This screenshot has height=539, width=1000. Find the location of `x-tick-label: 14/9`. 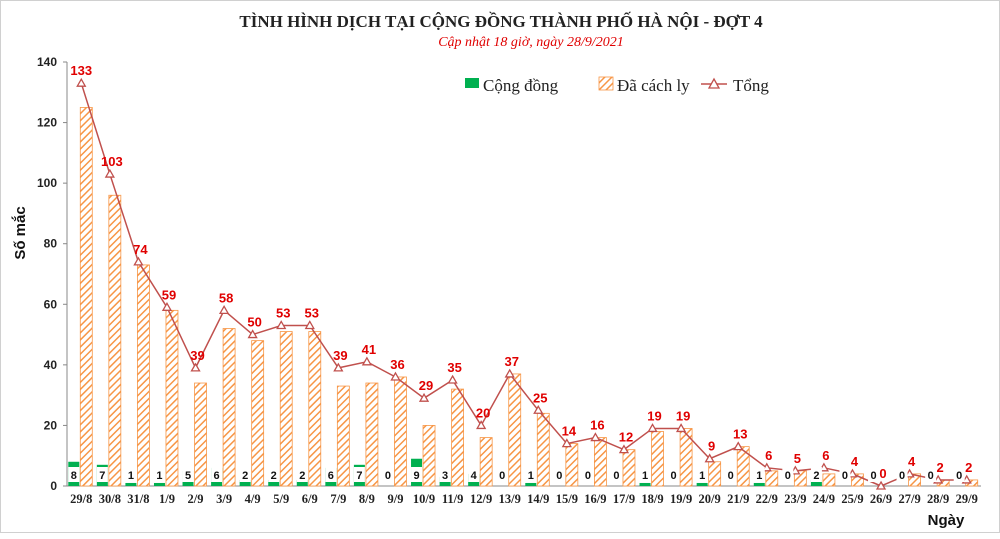

x-tick-label: 14/9 is located at coordinates (538, 499).